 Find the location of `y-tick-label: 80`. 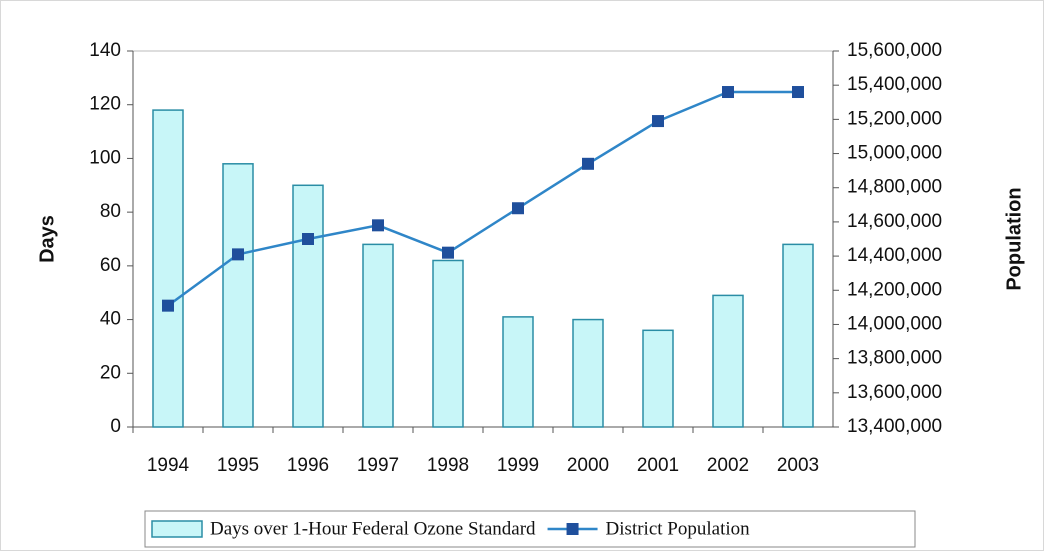

y-tick-label: 80 is located at coordinates (110, 211).